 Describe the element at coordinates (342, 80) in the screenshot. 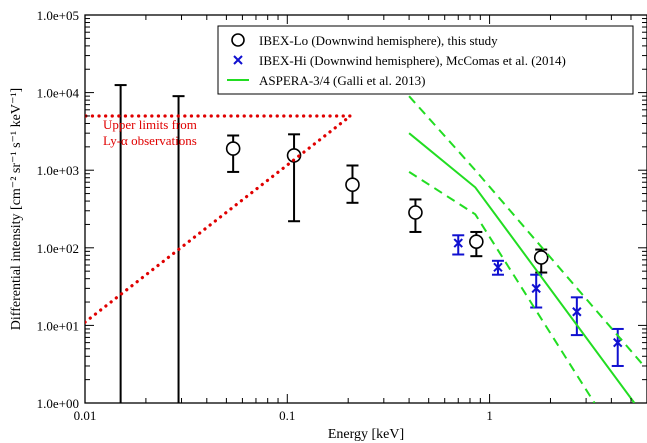

I see `legend-label: ASPERA-3/4 (Galli et al. 2013)` at that location.